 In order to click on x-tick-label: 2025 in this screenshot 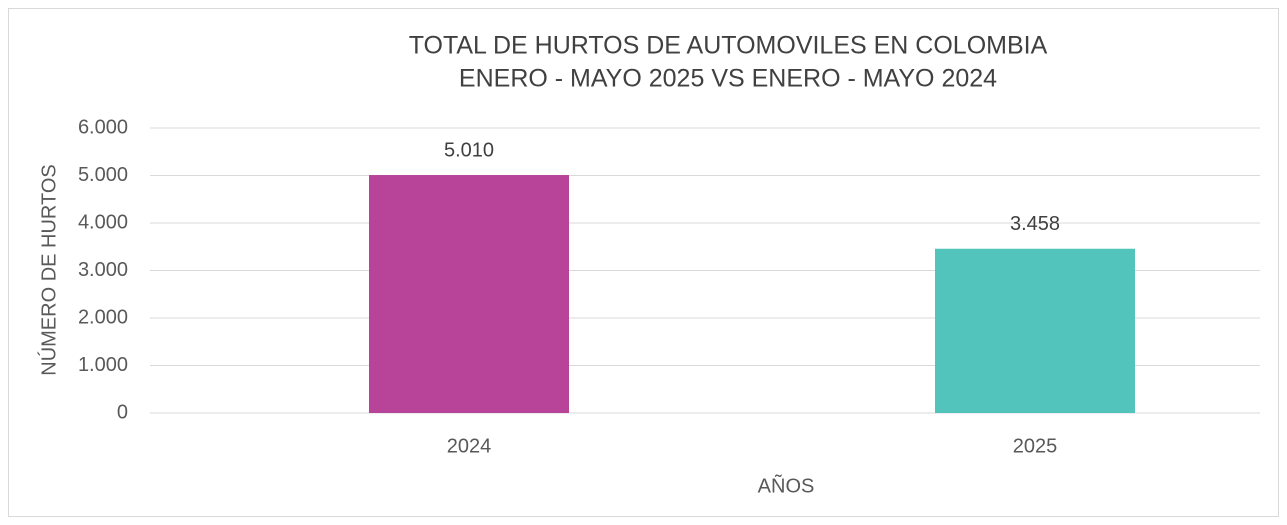, I will do `click(1035, 446)`.